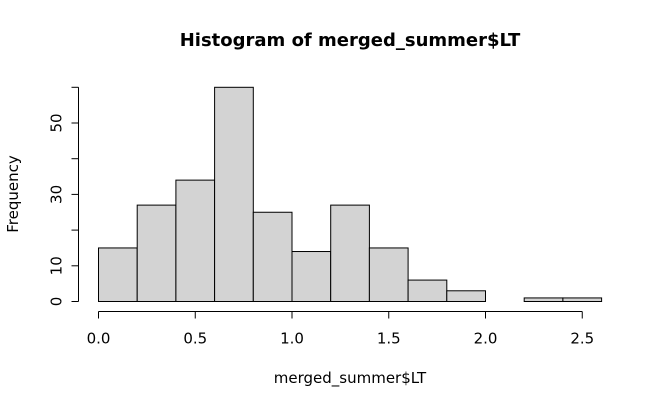 This screenshot has height=408, width=661. What do you see at coordinates (350, 40) in the screenshot?
I see `chart-title: Histogram of merged_summer$LT` at bounding box center [350, 40].